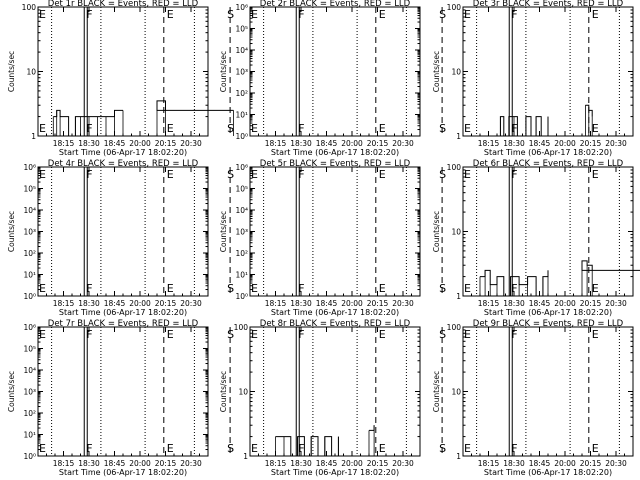 The width and height of the screenshot is (640, 480). Describe the element at coordinates (123, 164) in the screenshot. I see `panel-title: Det 4r BLACK = Events, RED = LLD` at that location.